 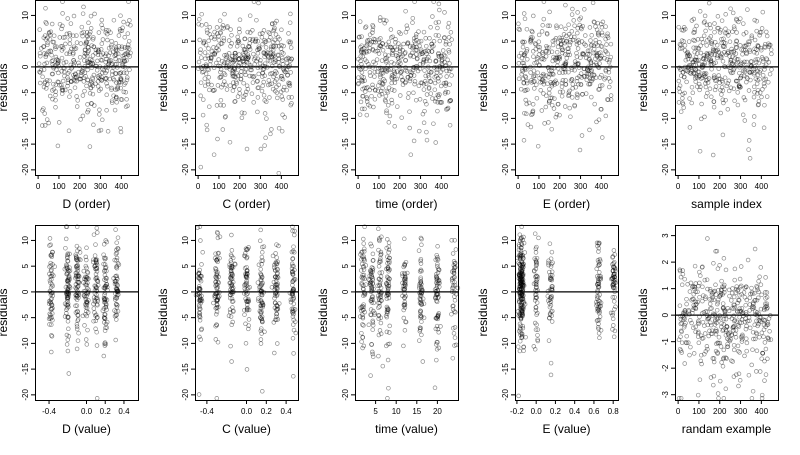 What do you see at coordinates (505, 118) in the screenshot?
I see `y-tick-label: -10` at bounding box center [505, 118].